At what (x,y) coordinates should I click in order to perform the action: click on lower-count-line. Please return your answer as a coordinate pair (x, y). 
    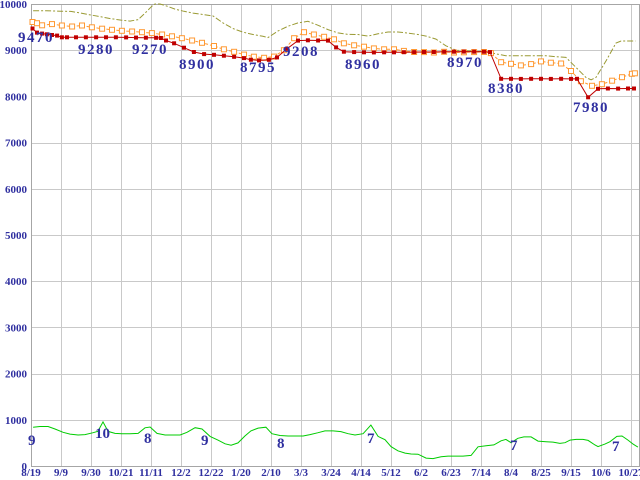
    Looking at the image, I should click on (336, 440).